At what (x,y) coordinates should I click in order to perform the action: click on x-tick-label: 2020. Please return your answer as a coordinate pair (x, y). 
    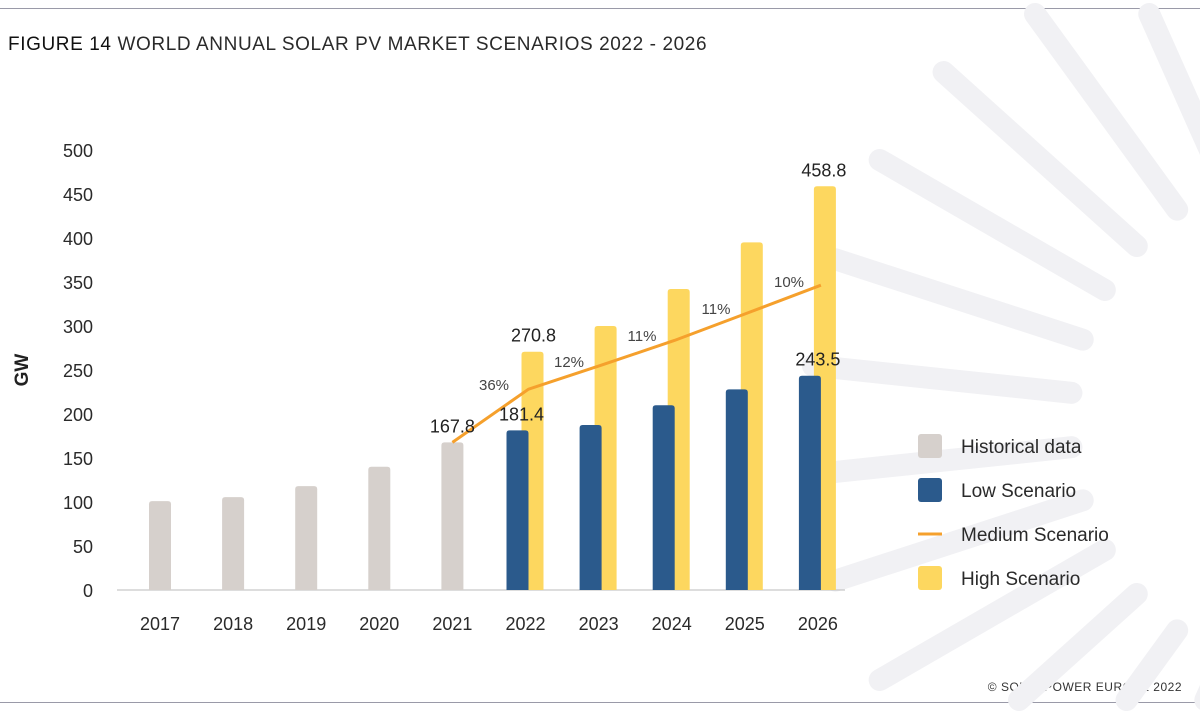
    Looking at the image, I should click on (379, 624).